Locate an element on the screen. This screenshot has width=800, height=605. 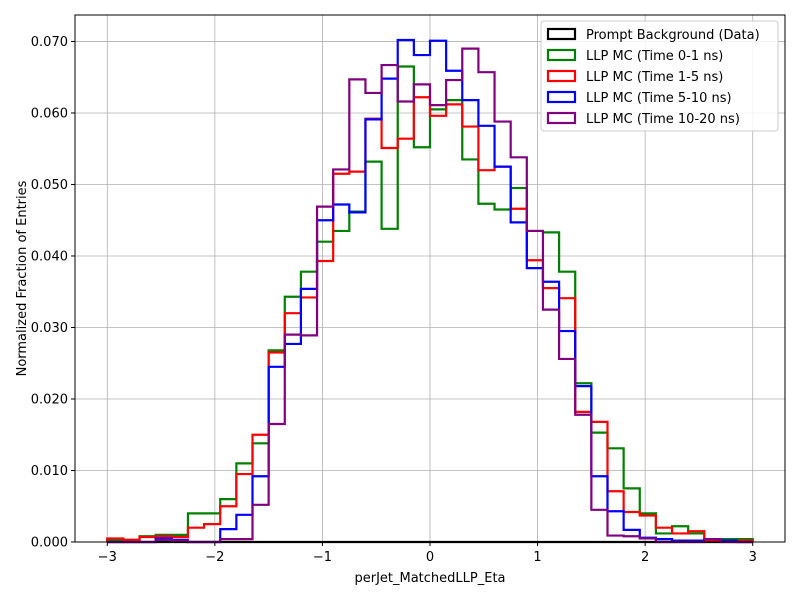
legend-label-2: LLP MC (Time 1-5 ns) is located at coordinates (654, 77).